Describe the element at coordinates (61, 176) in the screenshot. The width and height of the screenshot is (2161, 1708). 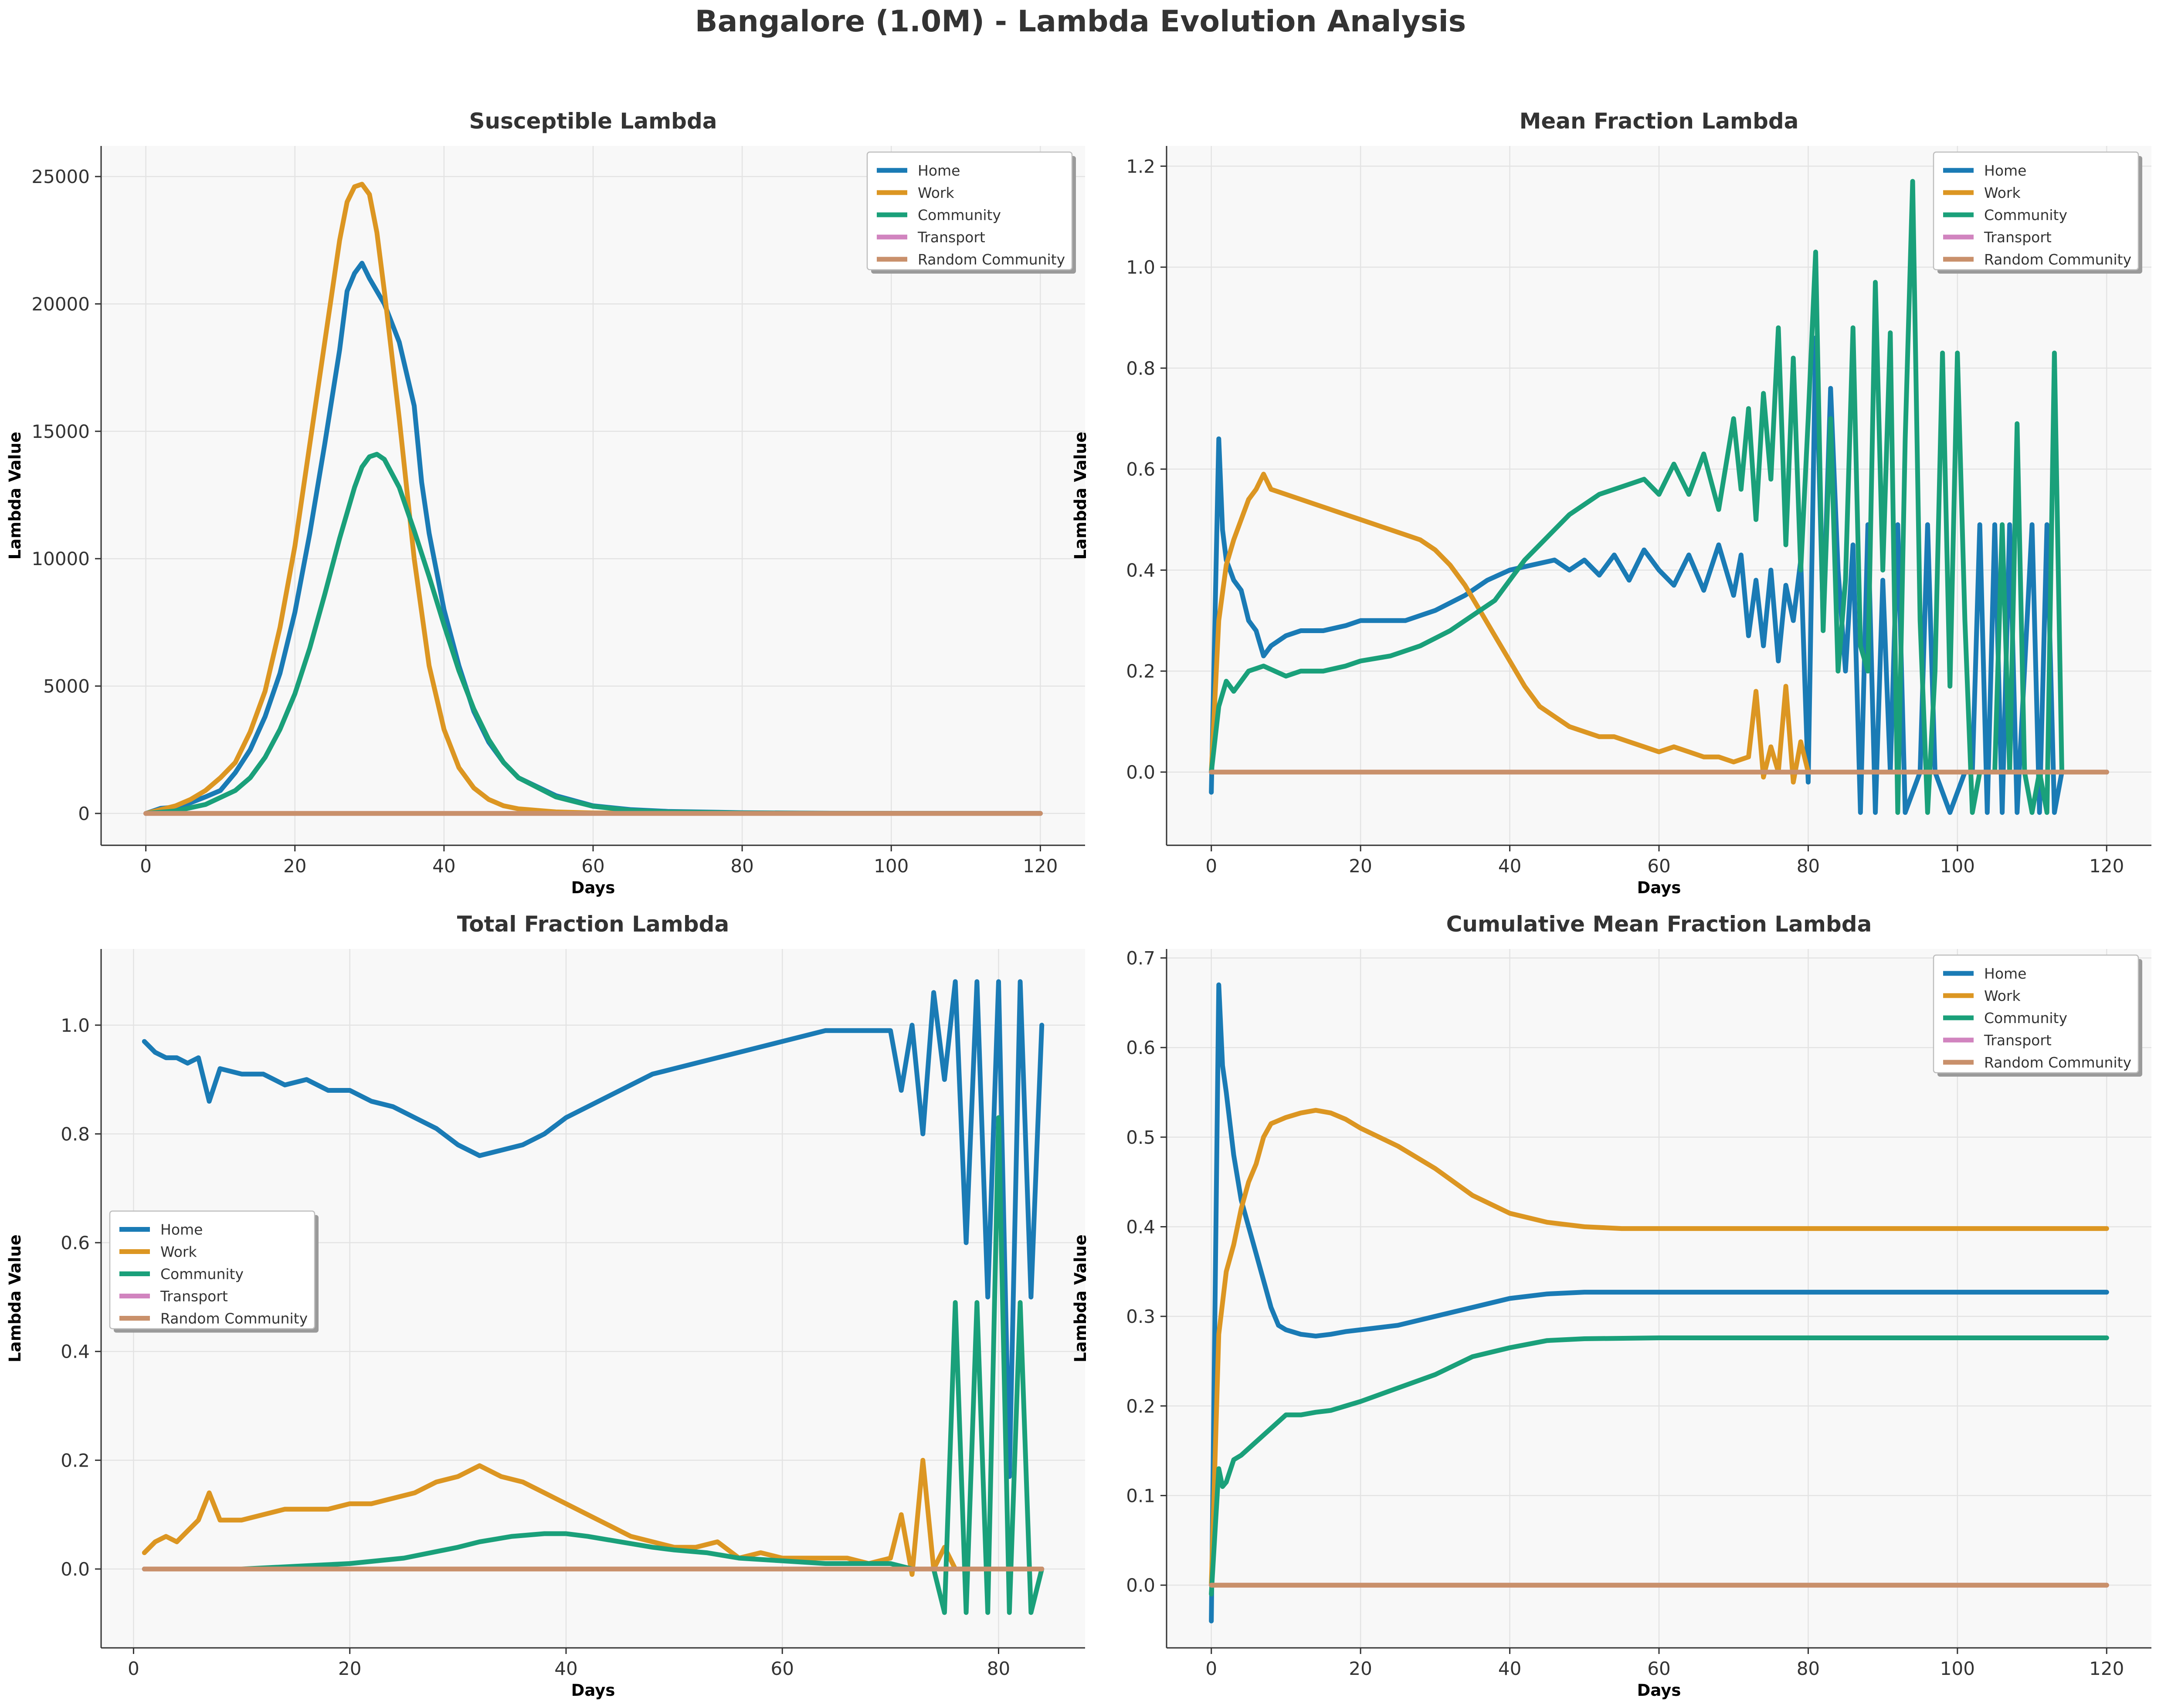
I see `y-tick-label: 25000` at that location.